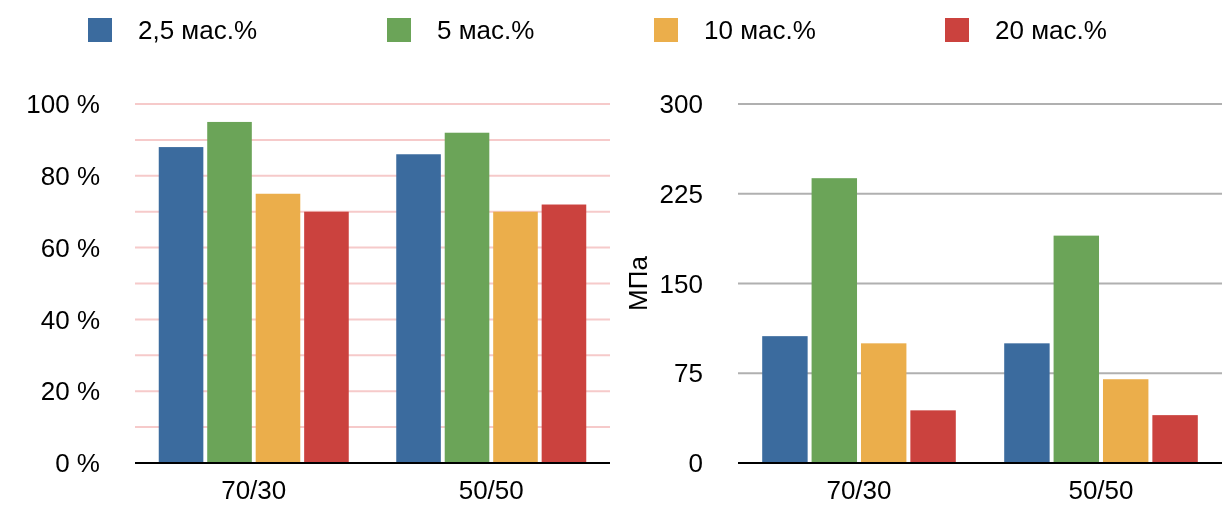  I want to click on y-tick-label: 40 %, so click(70, 319).